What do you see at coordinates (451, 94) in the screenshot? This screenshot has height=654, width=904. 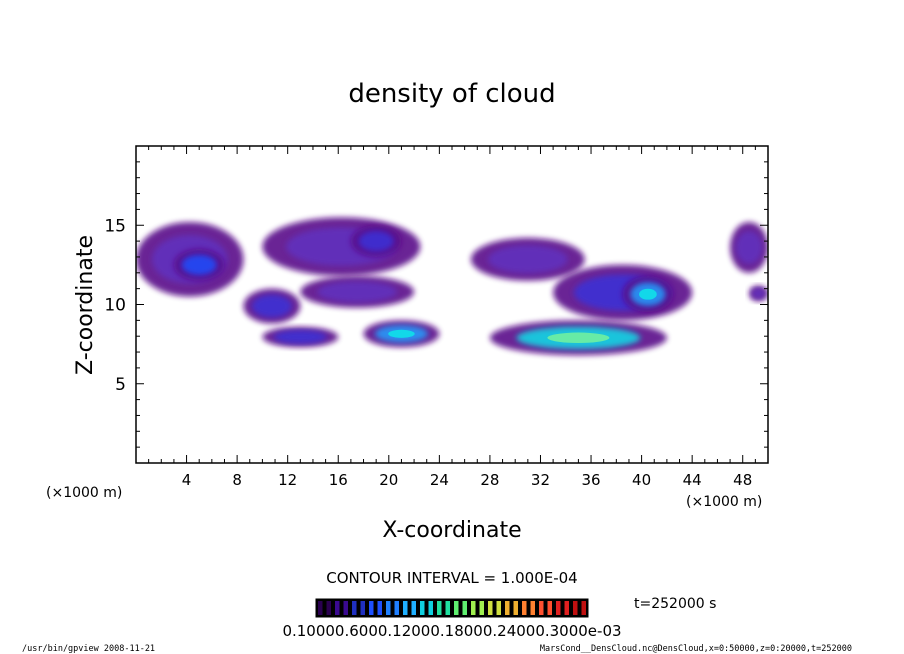 I see `chart-title: density of cloud` at bounding box center [451, 94].